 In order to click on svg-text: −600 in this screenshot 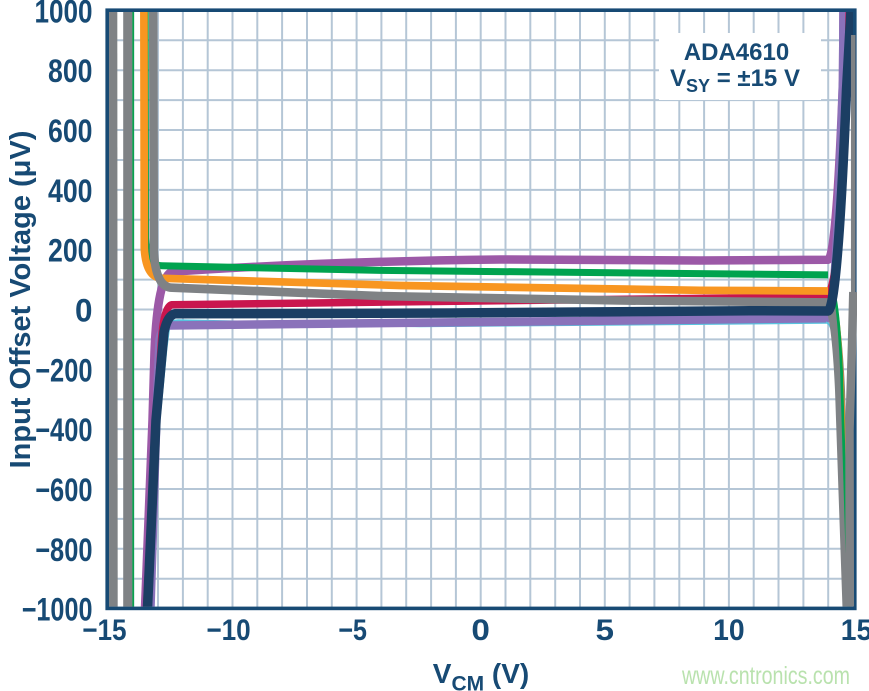, I will do `click(63, 490)`.